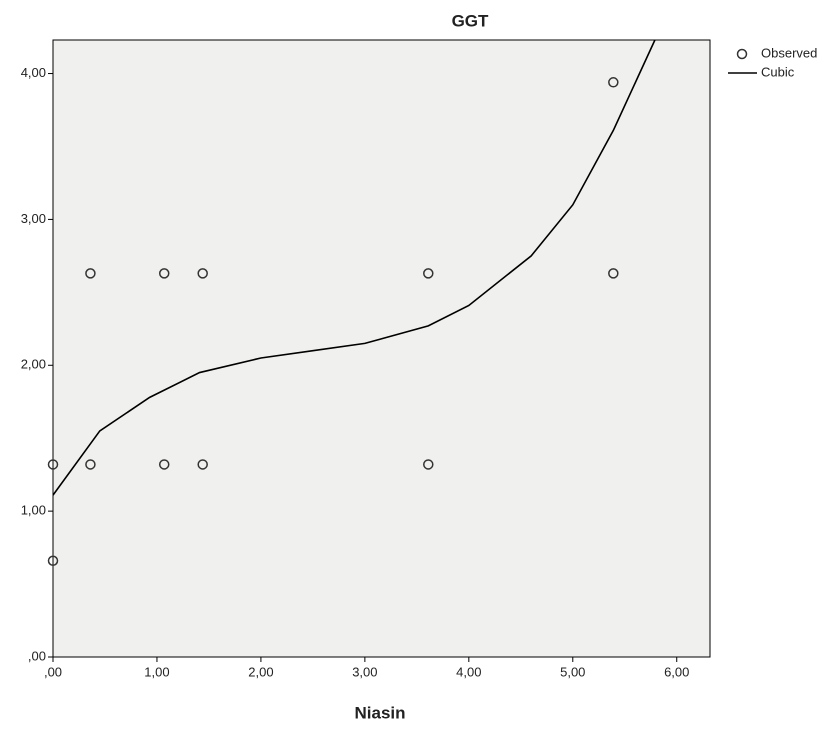 The width and height of the screenshot is (837, 732). I want to click on x-tick-label: ,00, so click(53, 671).